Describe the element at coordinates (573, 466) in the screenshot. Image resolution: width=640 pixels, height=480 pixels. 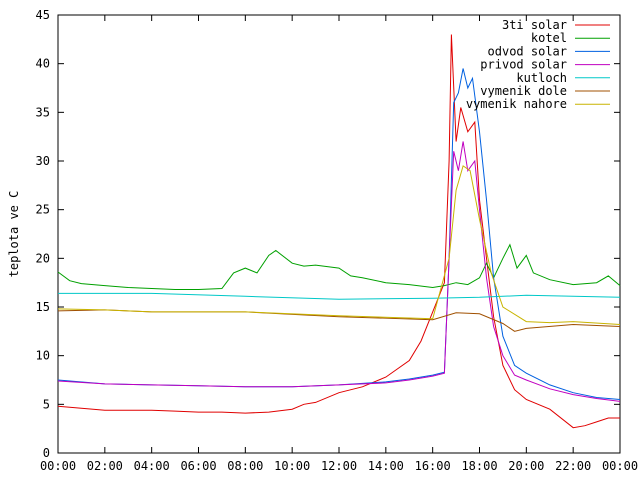
I see `x-tick-label: 22:00` at that location.